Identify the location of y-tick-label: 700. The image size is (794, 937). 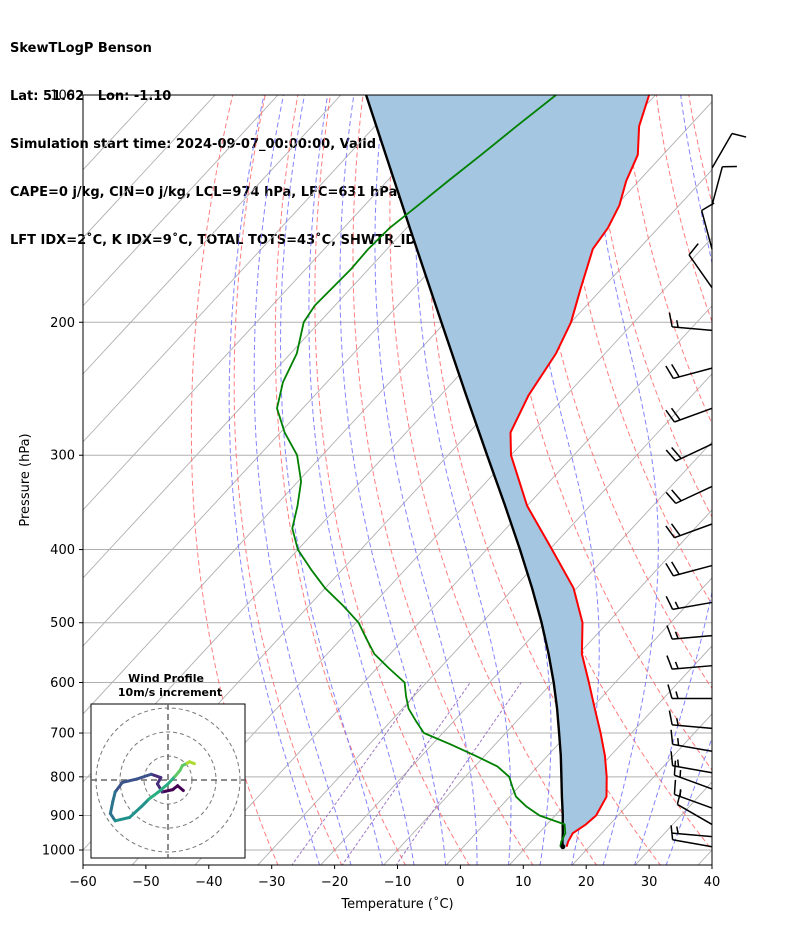
(62, 734).